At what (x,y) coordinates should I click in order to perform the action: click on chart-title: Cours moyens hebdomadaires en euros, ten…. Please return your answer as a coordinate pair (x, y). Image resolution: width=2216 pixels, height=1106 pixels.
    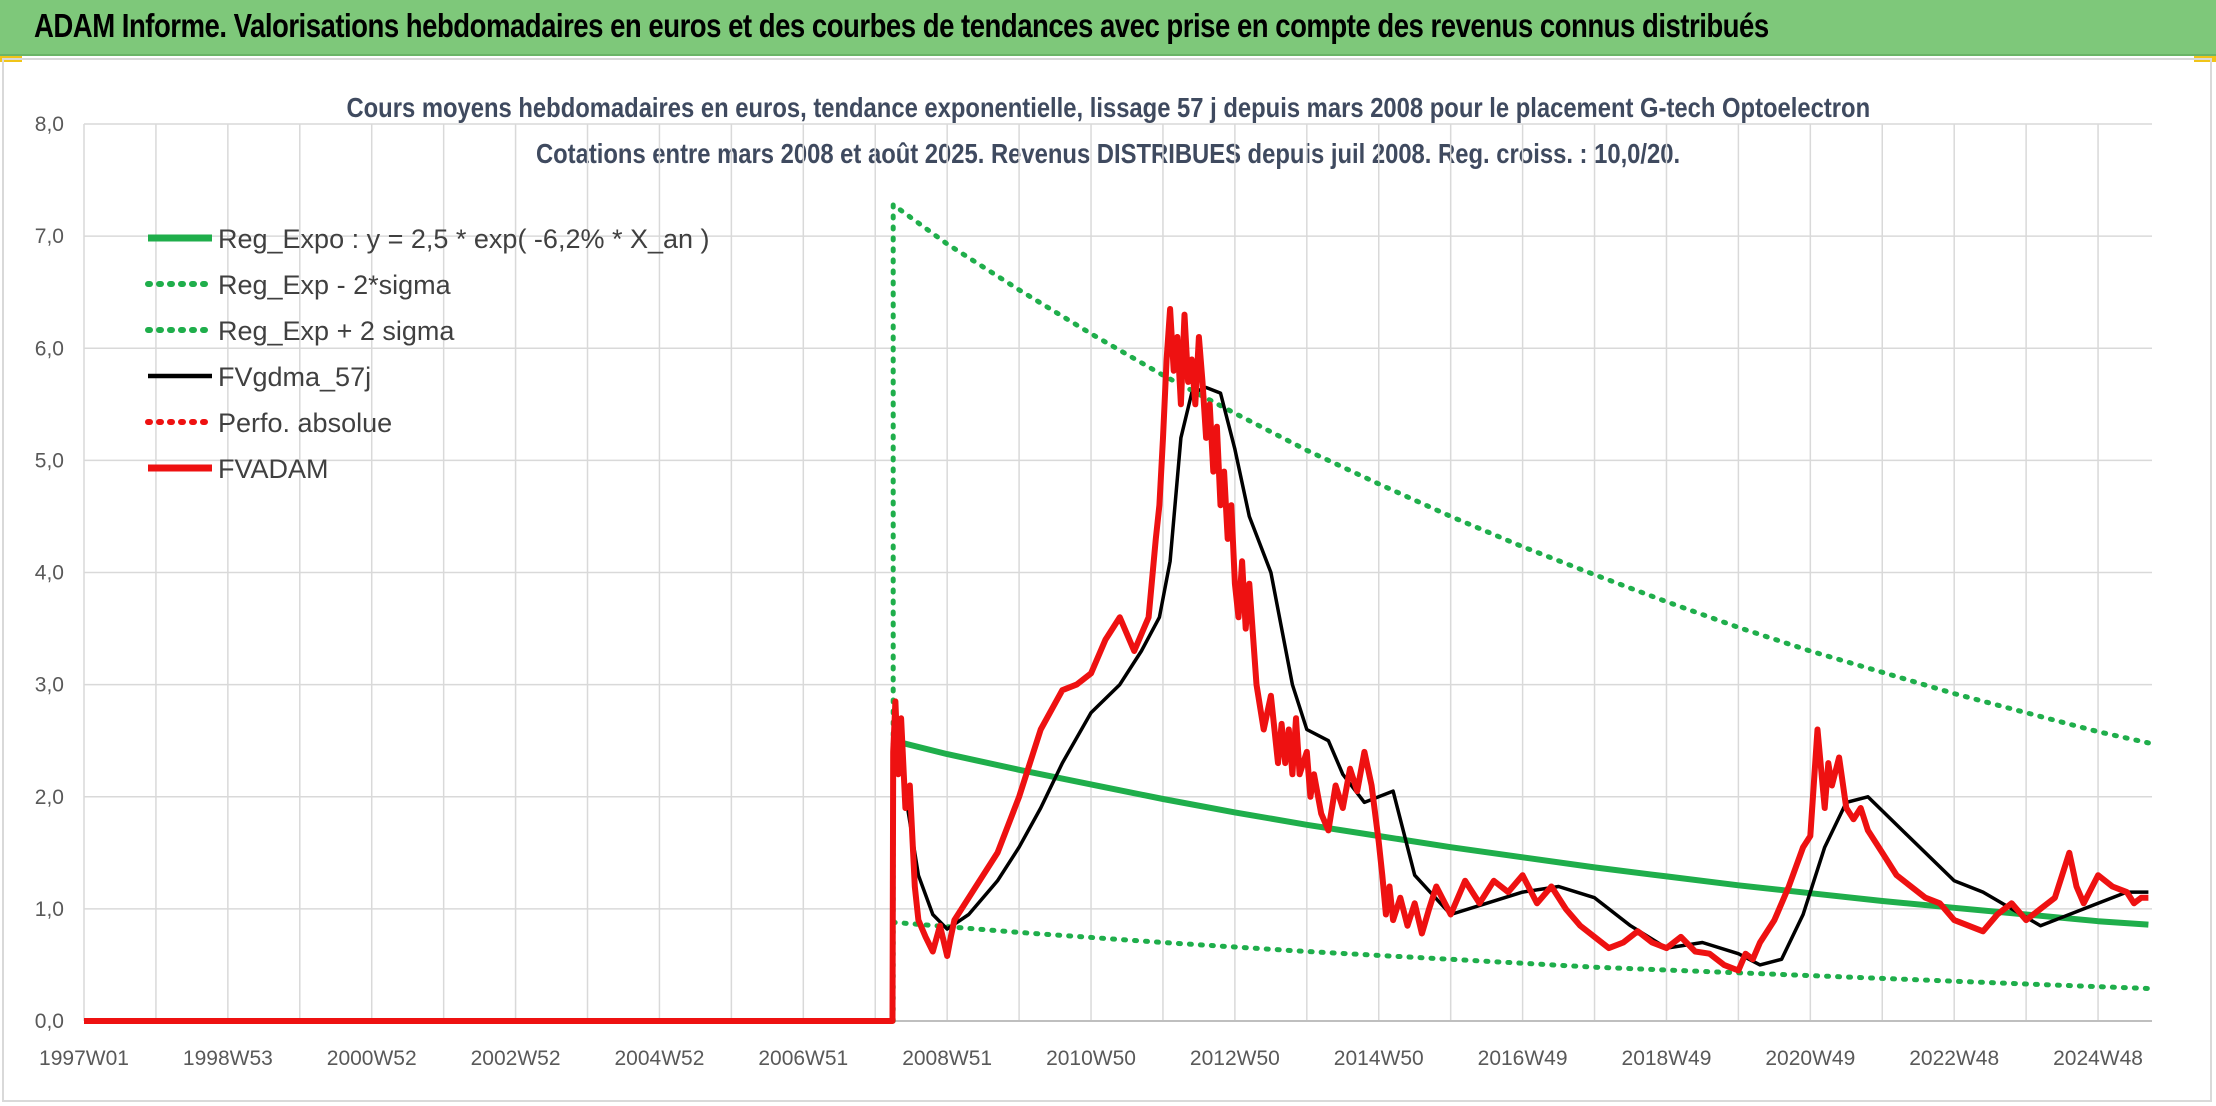
    Looking at the image, I should click on (1108, 108).